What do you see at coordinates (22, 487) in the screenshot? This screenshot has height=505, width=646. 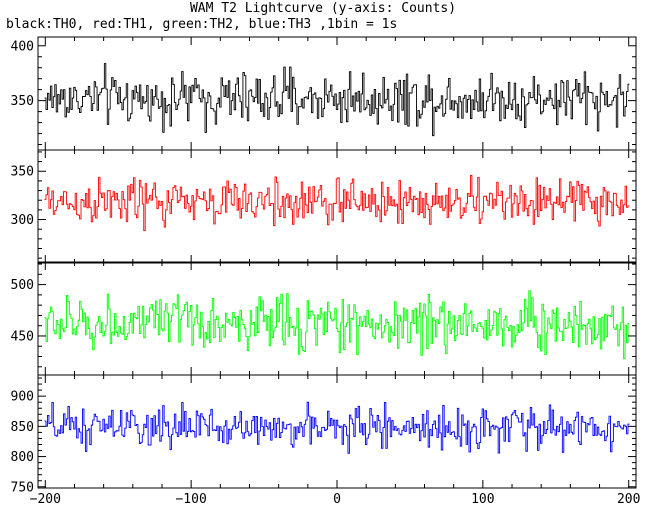 I see `y-tick-label: 750` at bounding box center [22, 487].